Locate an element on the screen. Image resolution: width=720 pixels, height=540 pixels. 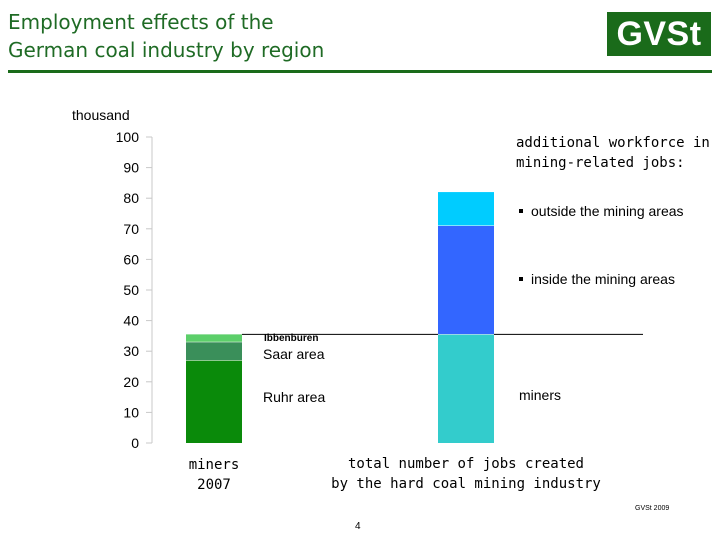
category-label-miners-2007: miners 2007 is located at coordinates (214, 475).